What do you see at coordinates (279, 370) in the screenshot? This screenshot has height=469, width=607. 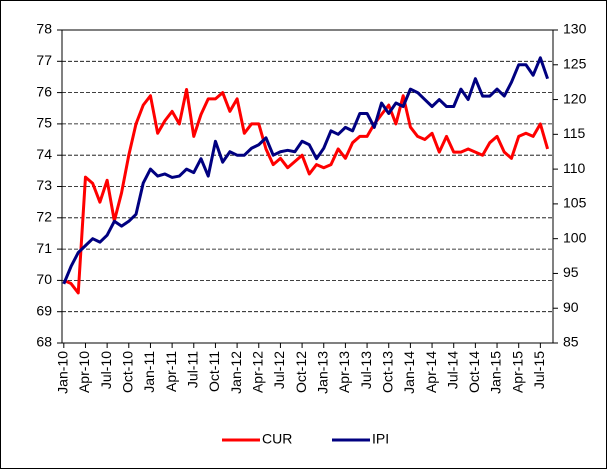 I see `x-tick-label: Jul-12` at bounding box center [279, 370].